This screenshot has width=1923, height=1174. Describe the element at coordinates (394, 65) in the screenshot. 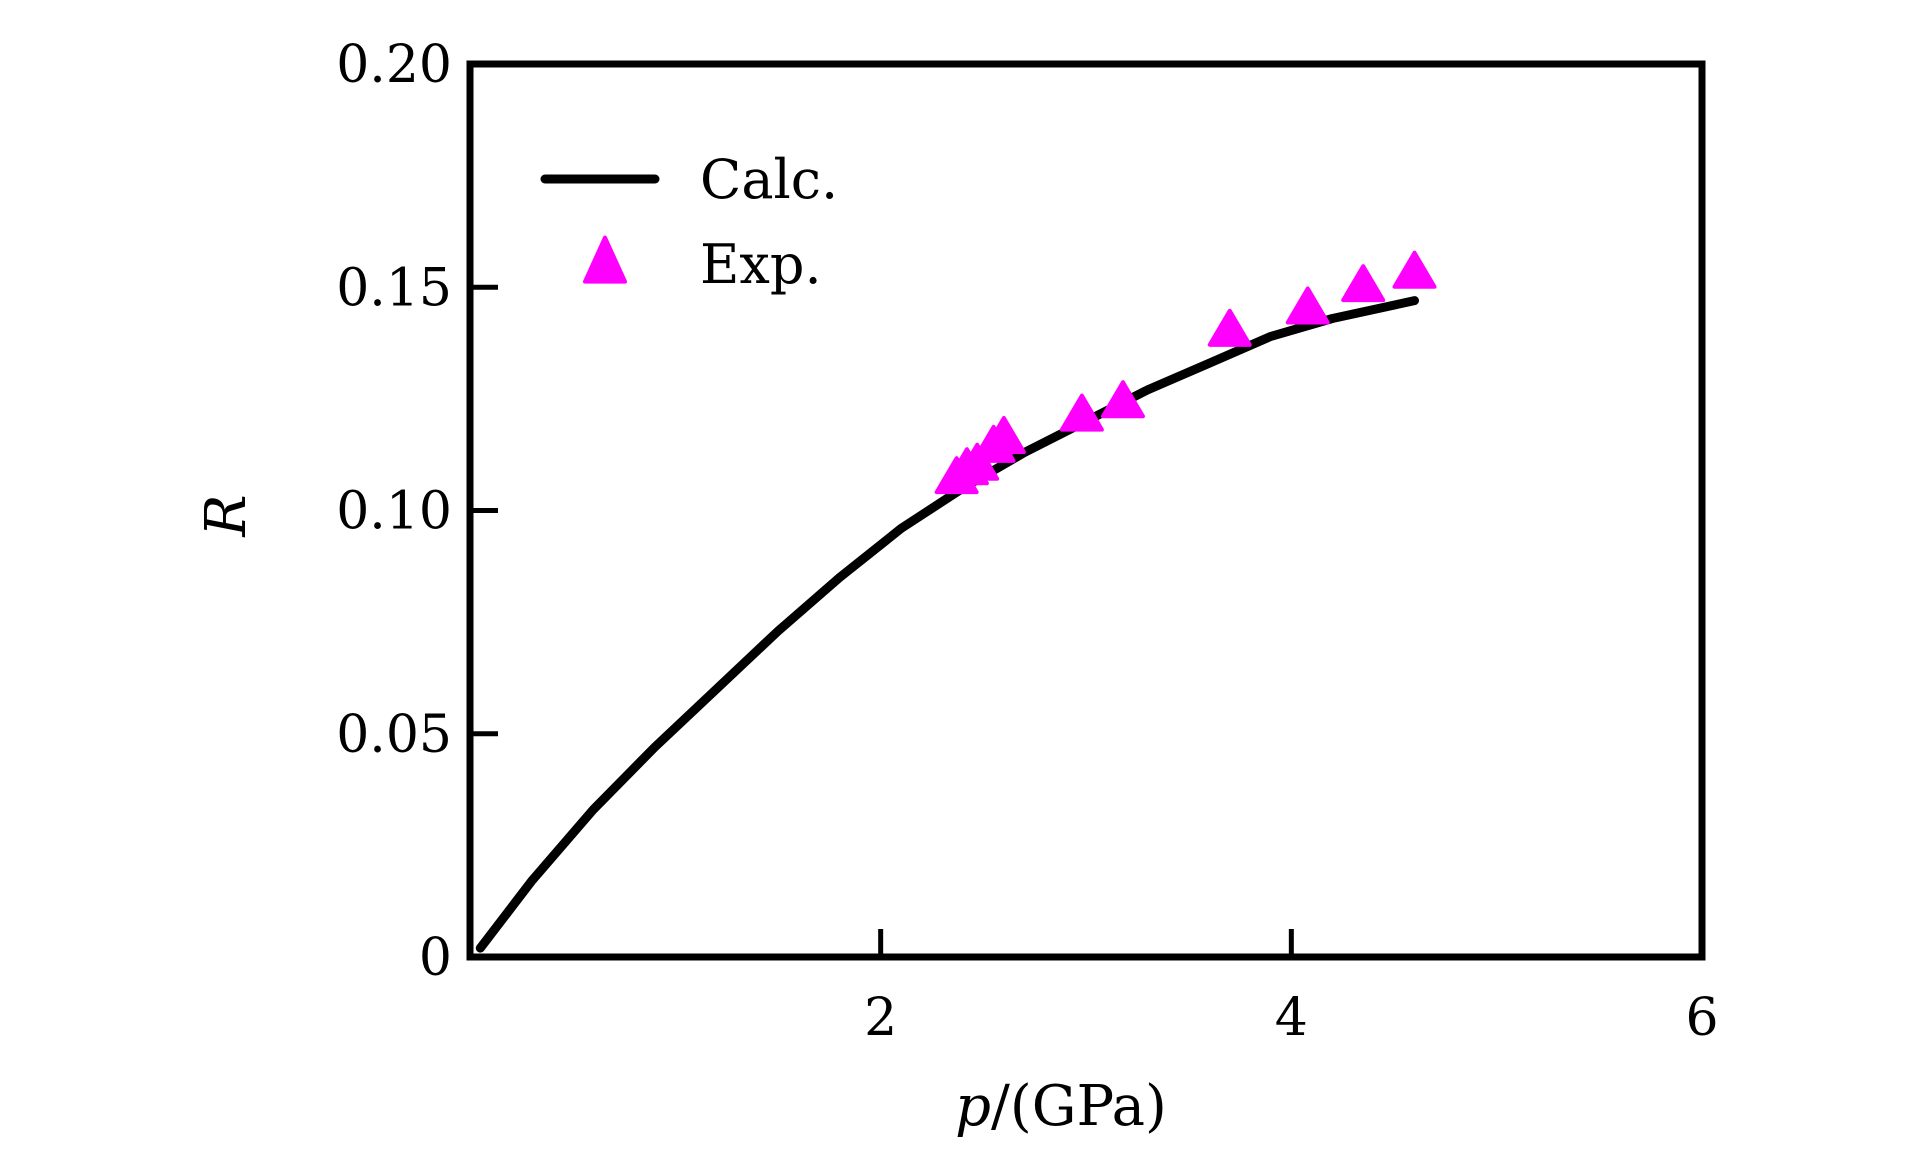

I see `y-tick-label: 0.20` at that location.